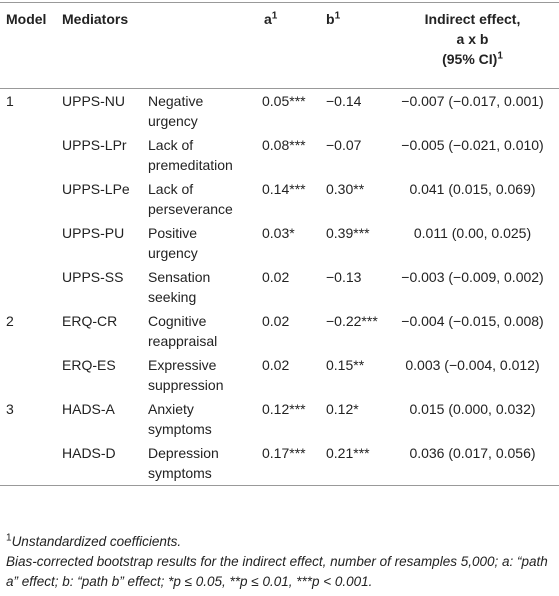 This screenshot has height=596, width=559. Describe the element at coordinates (344, 145) in the screenshot. I see `b-cell: −0.07` at that location.